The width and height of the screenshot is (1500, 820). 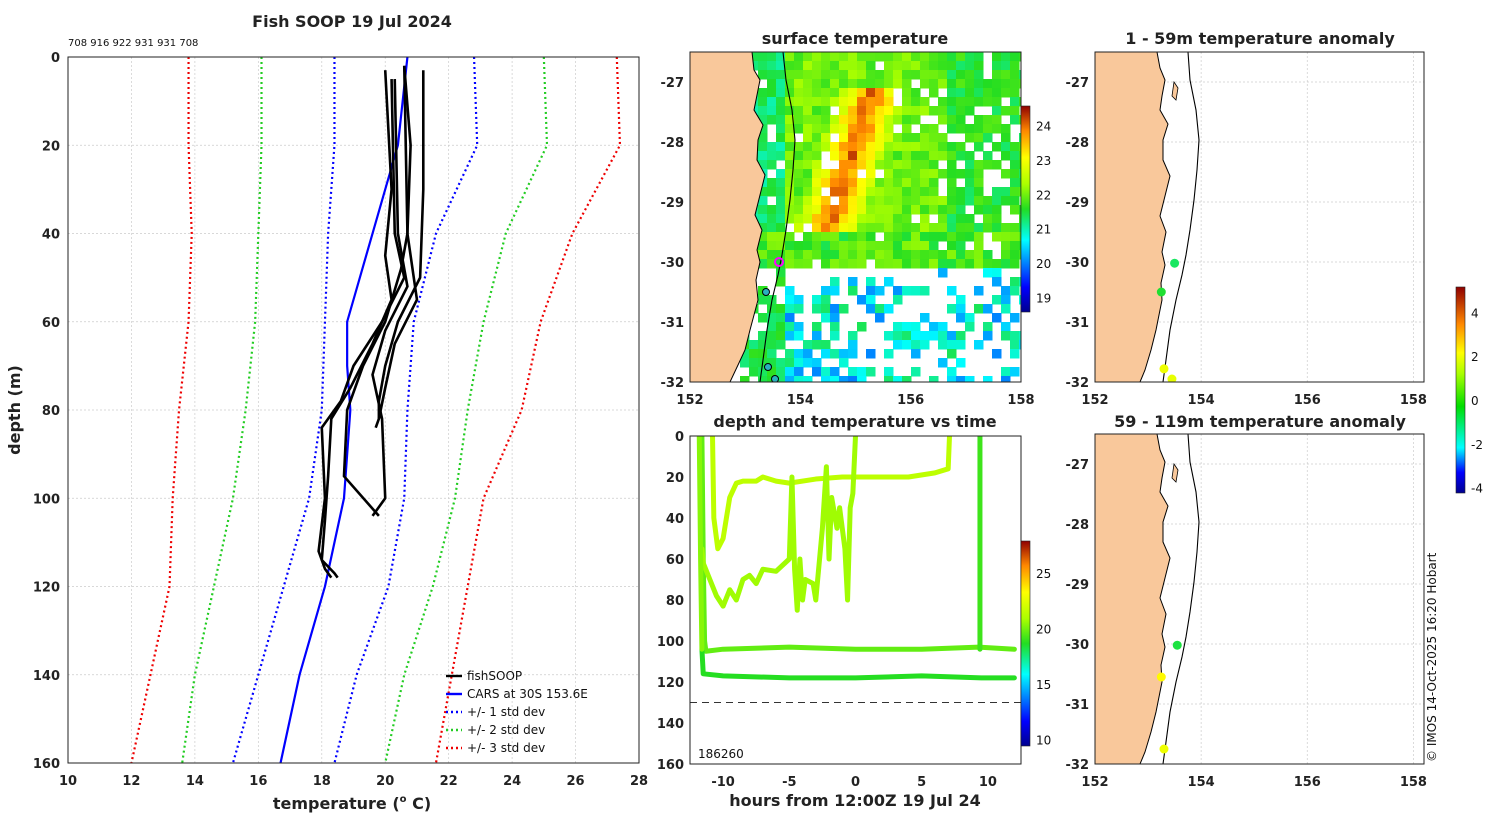 What do you see at coordinates (1078, 525) in the screenshot?
I see `anomaly-deep-y-tick-label: -28` at bounding box center [1078, 525].